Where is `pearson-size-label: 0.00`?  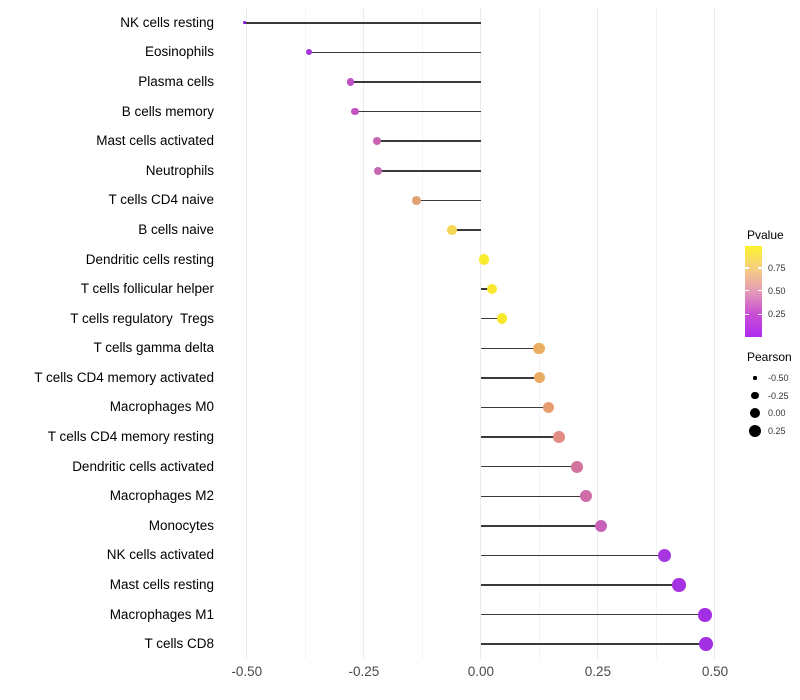
pearson-size-label: 0.00 is located at coordinates (777, 413).